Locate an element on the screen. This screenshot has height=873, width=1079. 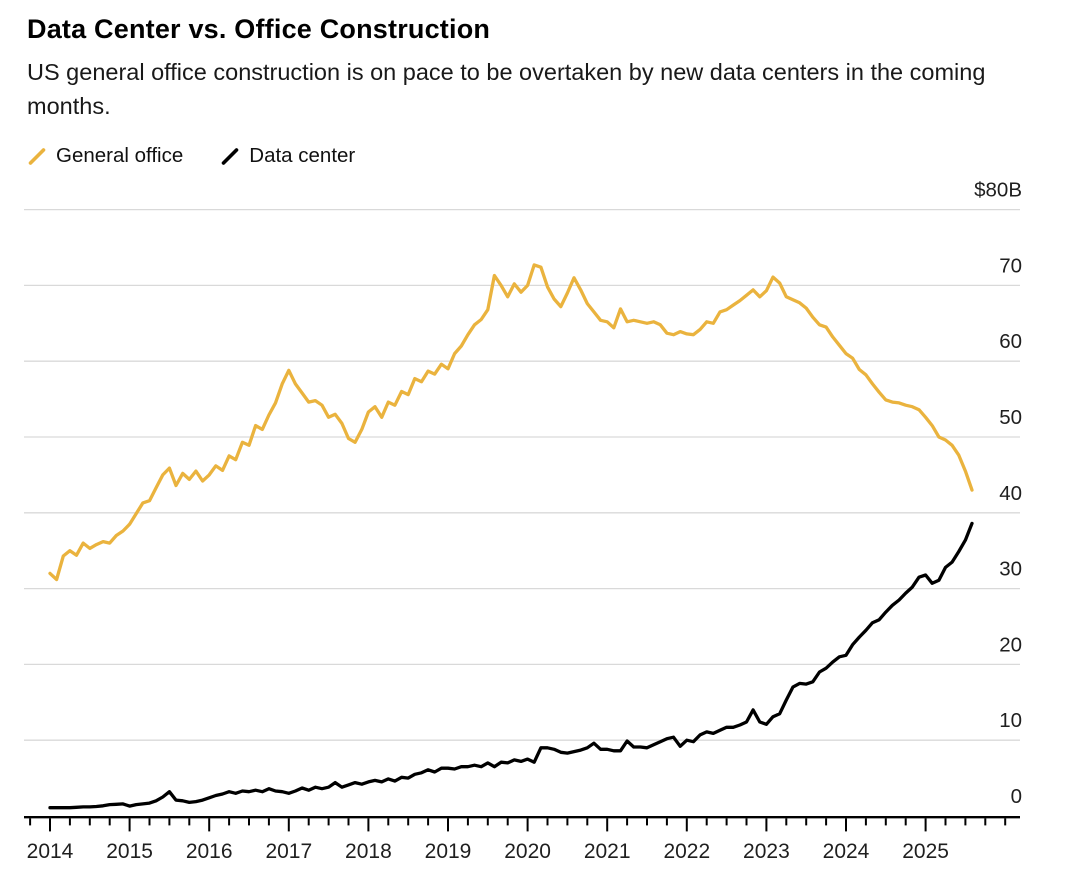
y-axis-label: 60 is located at coordinates (1010, 341).